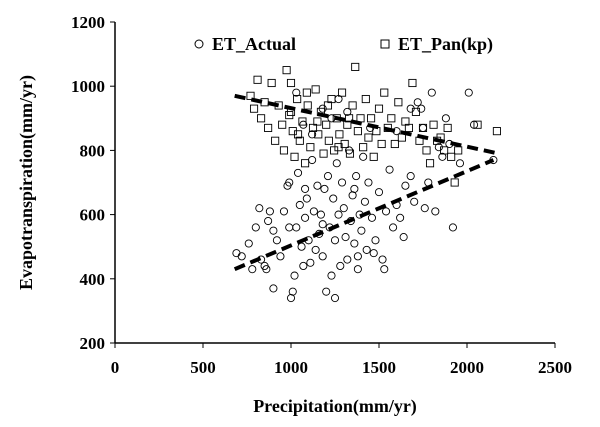 The height and width of the screenshot is (427, 600). What do you see at coordinates (254, 44) in the screenshot?
I see `legend-label-et-actual: ET_Actual` at bounding box center [254, 44].